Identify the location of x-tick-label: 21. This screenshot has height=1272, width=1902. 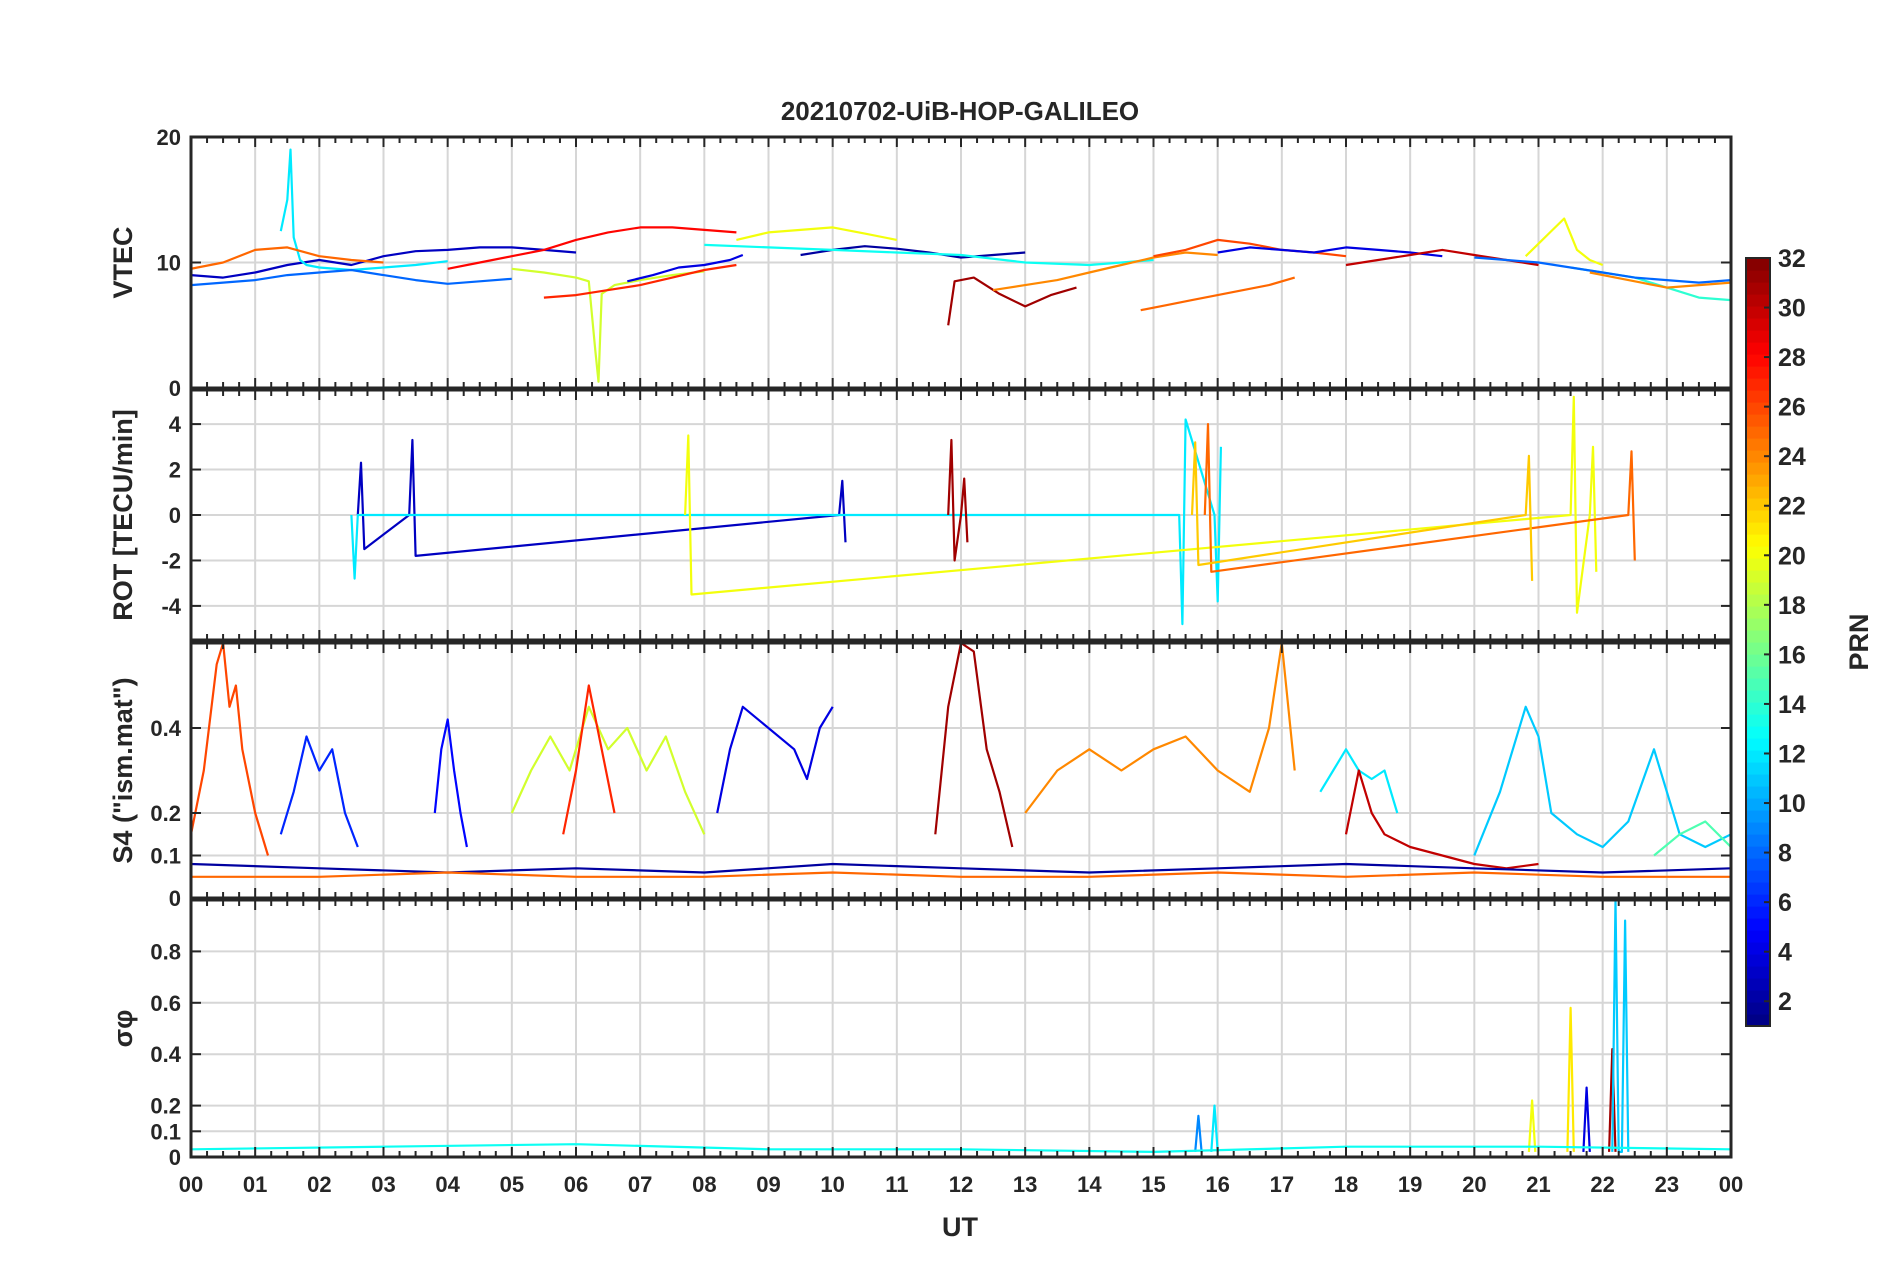
(1538, 1184).